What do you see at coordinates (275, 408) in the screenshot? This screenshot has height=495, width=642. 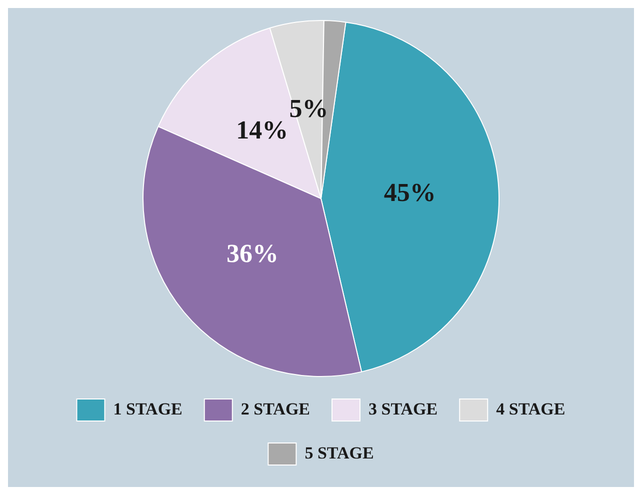 I see `legend-label: 2 STAGE` at bounding box center [275, 408].